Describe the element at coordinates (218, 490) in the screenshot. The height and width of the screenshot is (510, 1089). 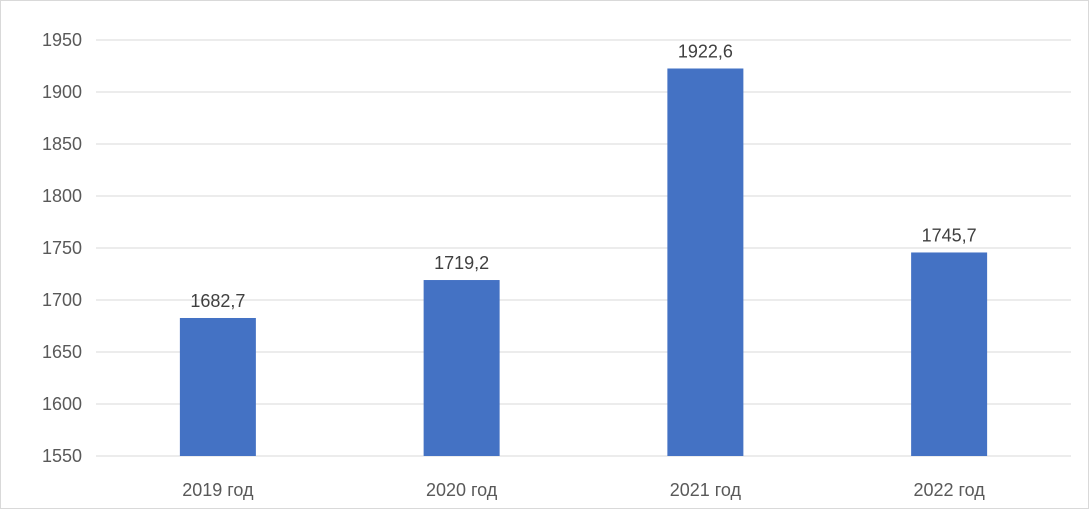
I see `x-category-label: 2019 год` at that location.